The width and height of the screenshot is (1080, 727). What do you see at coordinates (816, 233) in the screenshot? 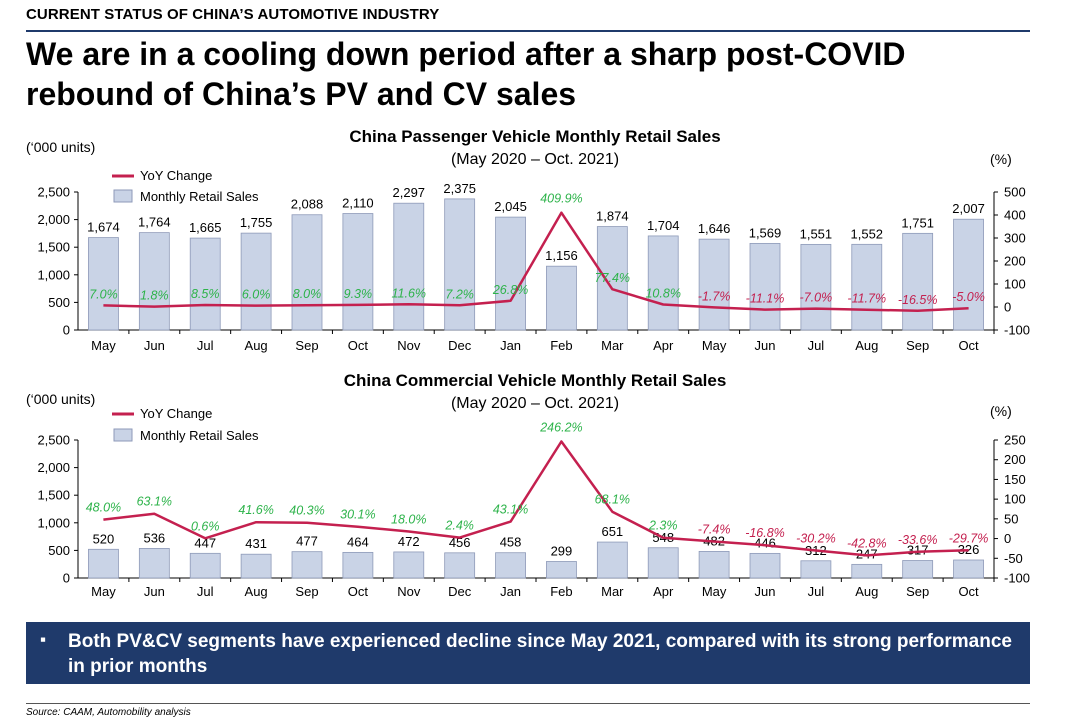
I see `bar-value-label: 1,551` at bounding box center [816, 233].